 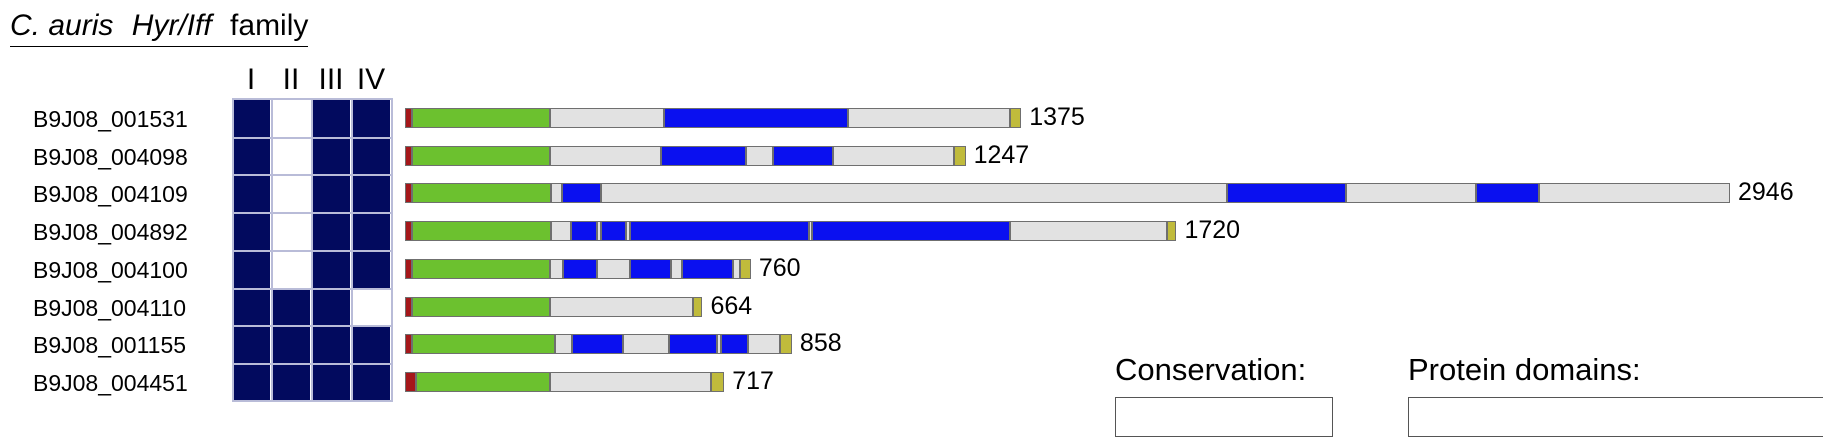 I want to click on protein-length-label: 760, so click(x=779, y=267).